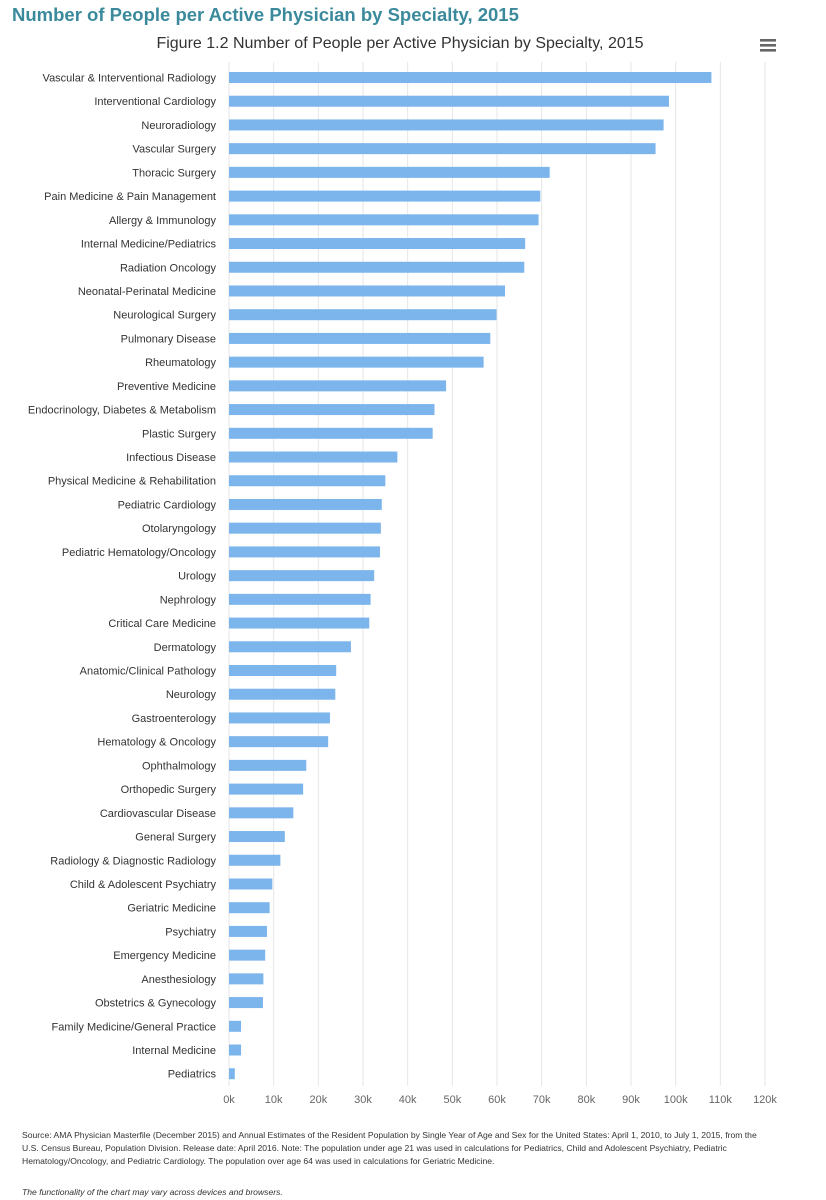  I want to click on category-label: Pediatrics, so click(192, 1075).